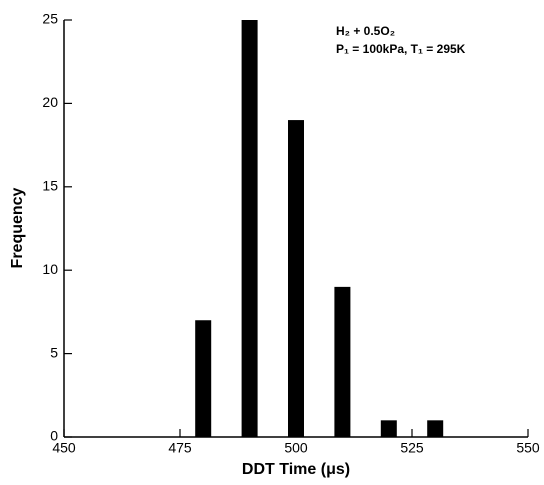  Describe the element at coordinates (64, 448) in the screenshot. I see `x-tick-label: 450` at that location.